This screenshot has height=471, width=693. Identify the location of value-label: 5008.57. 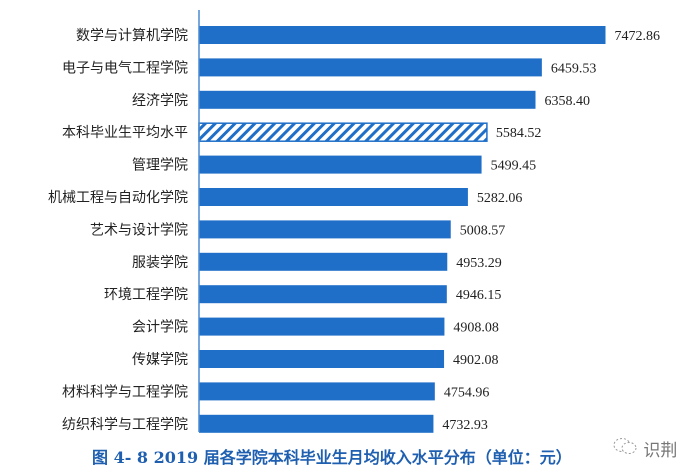
(483, 230).